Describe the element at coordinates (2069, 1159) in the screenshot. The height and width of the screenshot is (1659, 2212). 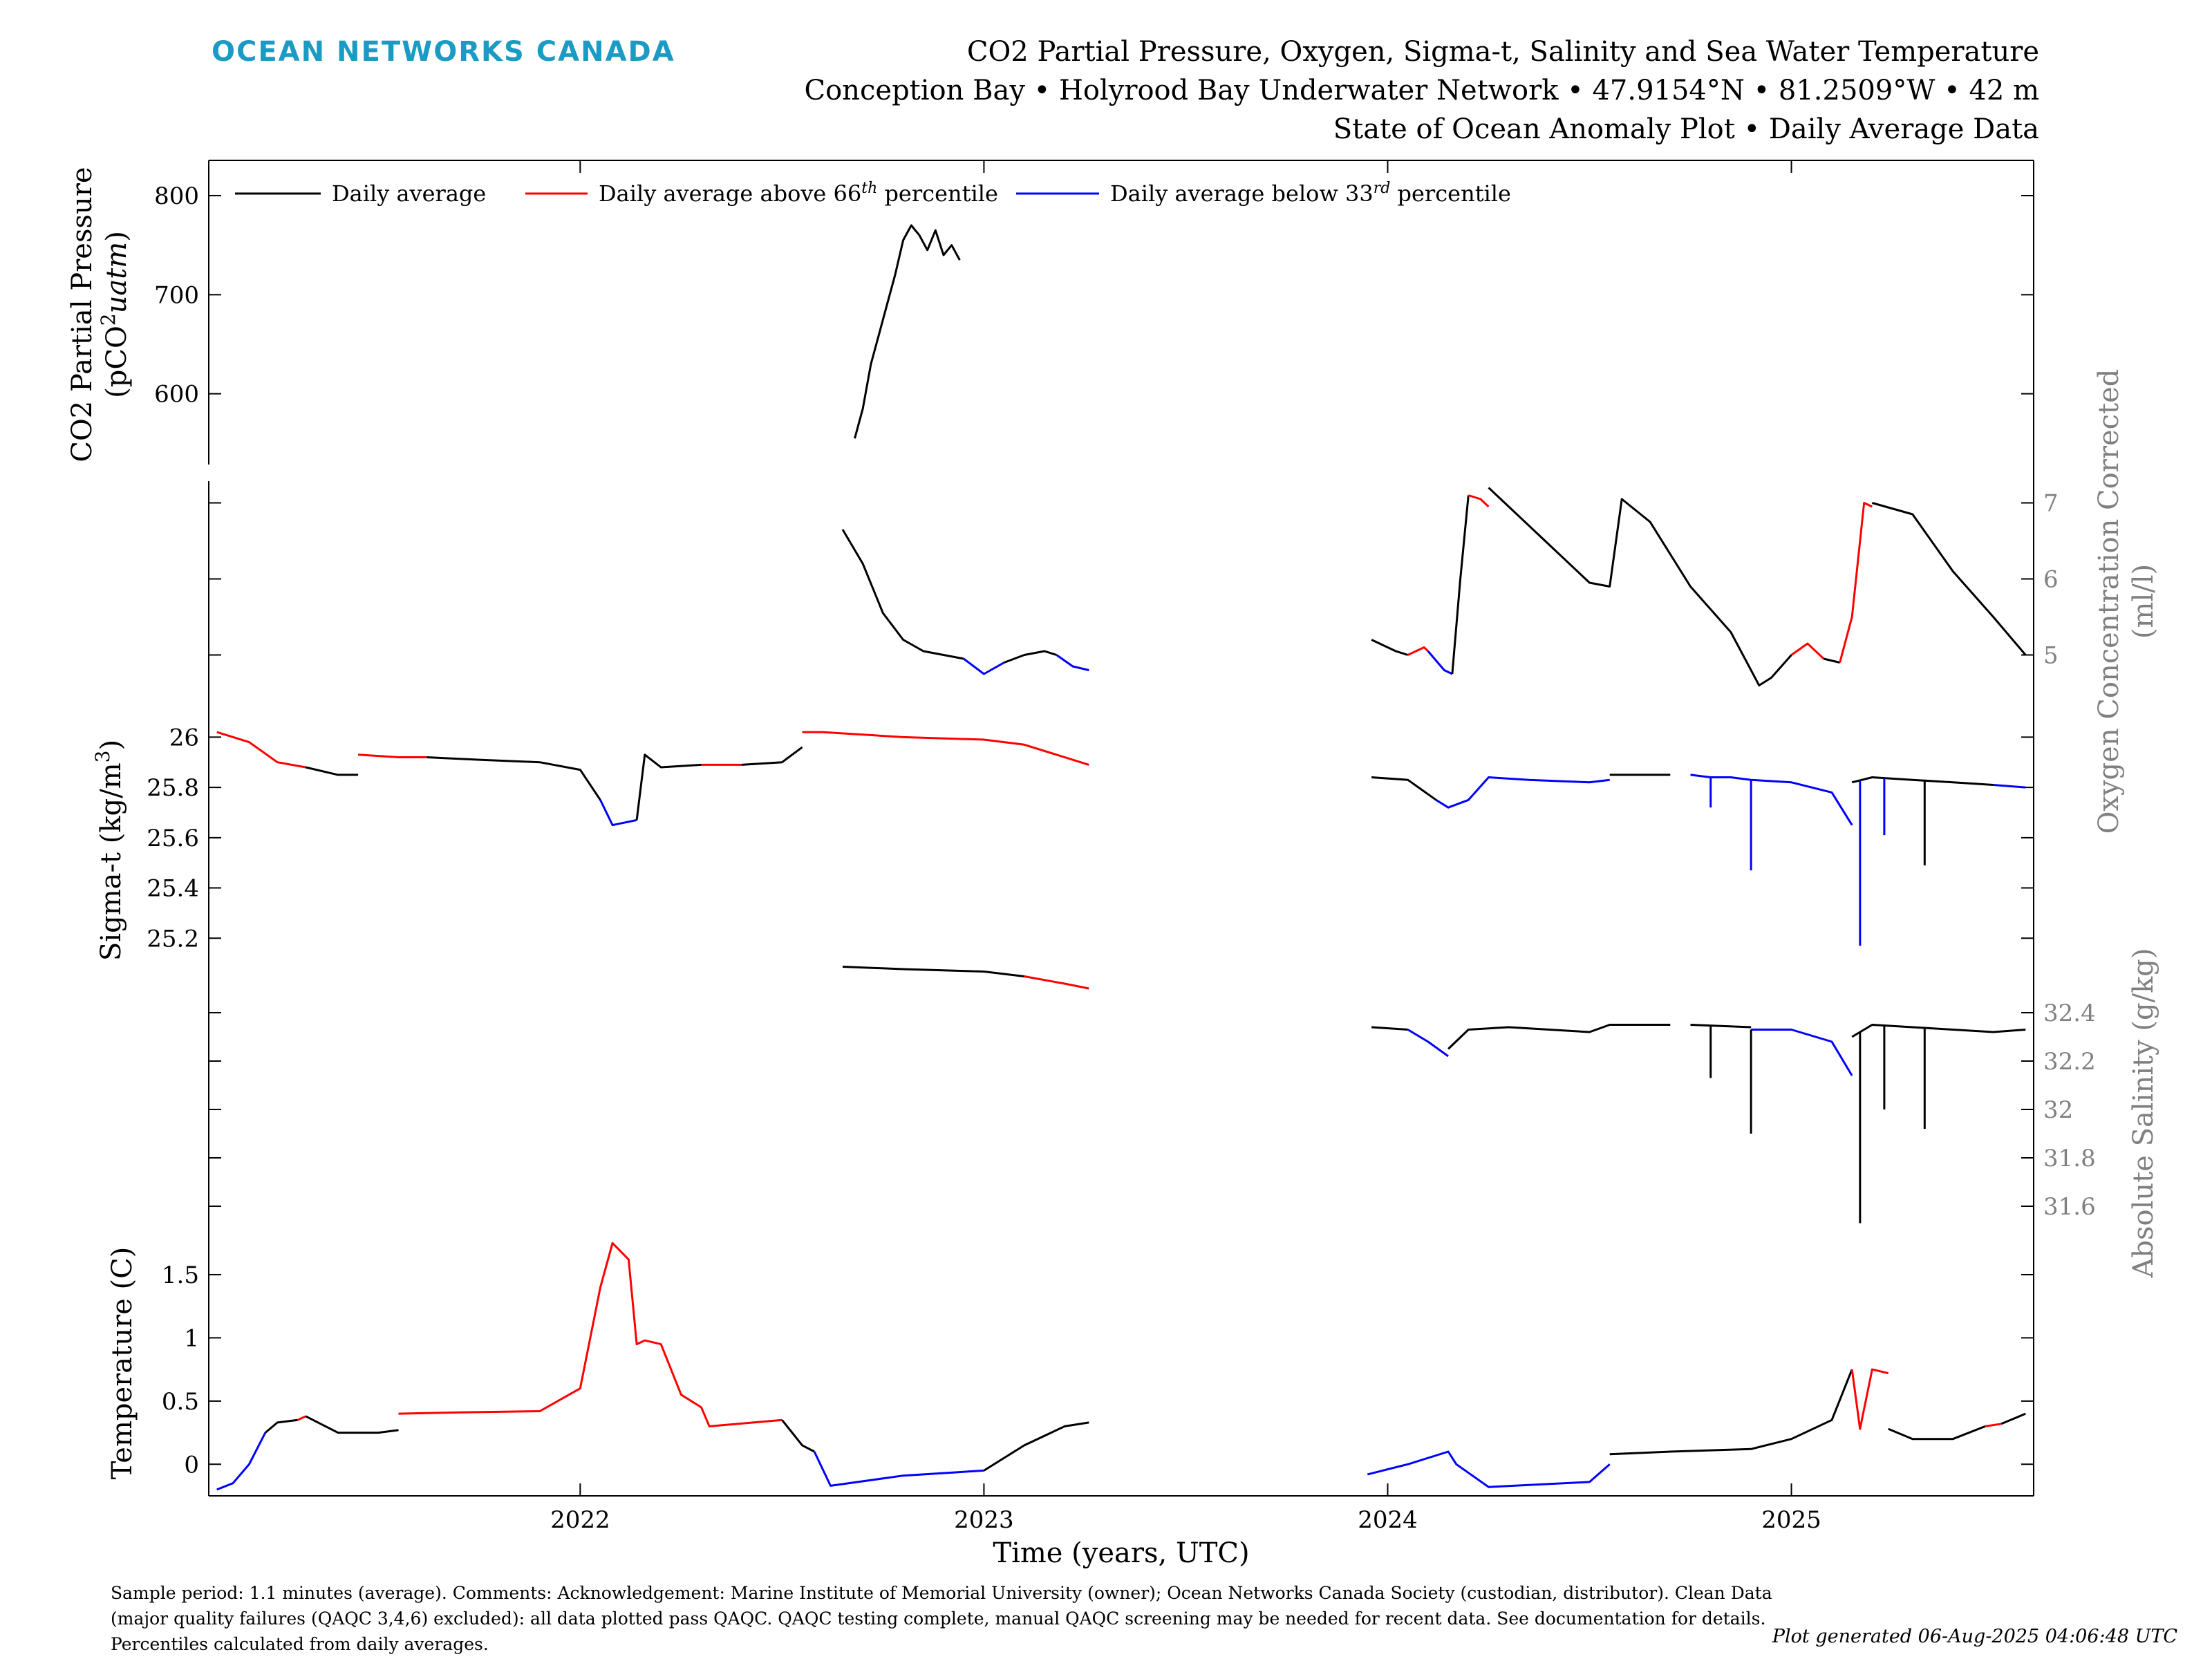
I see `y-tick-label: 31.8` at that location.